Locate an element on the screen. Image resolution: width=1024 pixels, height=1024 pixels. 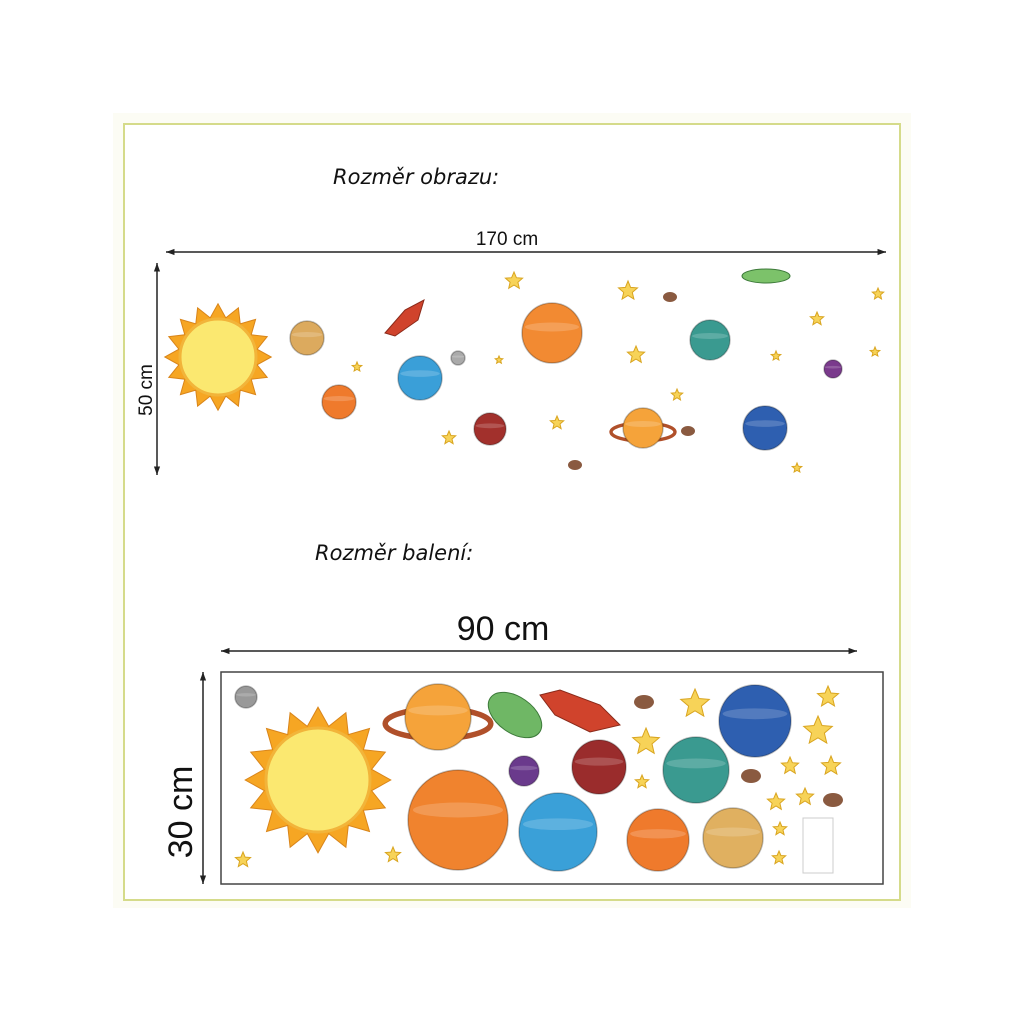
package-heading: Rozměr balení: is located at coordinates (394, 553).